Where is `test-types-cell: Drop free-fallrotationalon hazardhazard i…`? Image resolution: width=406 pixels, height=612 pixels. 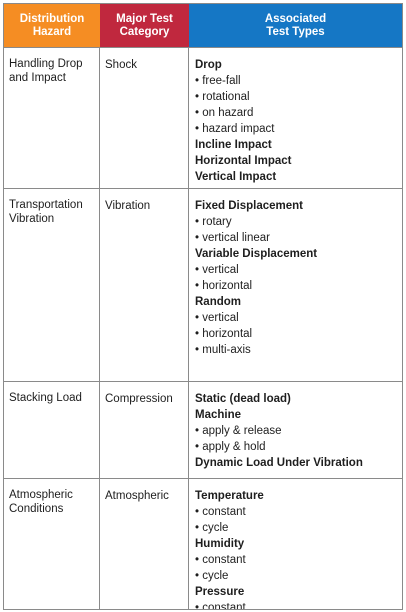
test-types-cell: Drop free-fallrotationalon hazardhazard i… is located at coordinates (295, 118).